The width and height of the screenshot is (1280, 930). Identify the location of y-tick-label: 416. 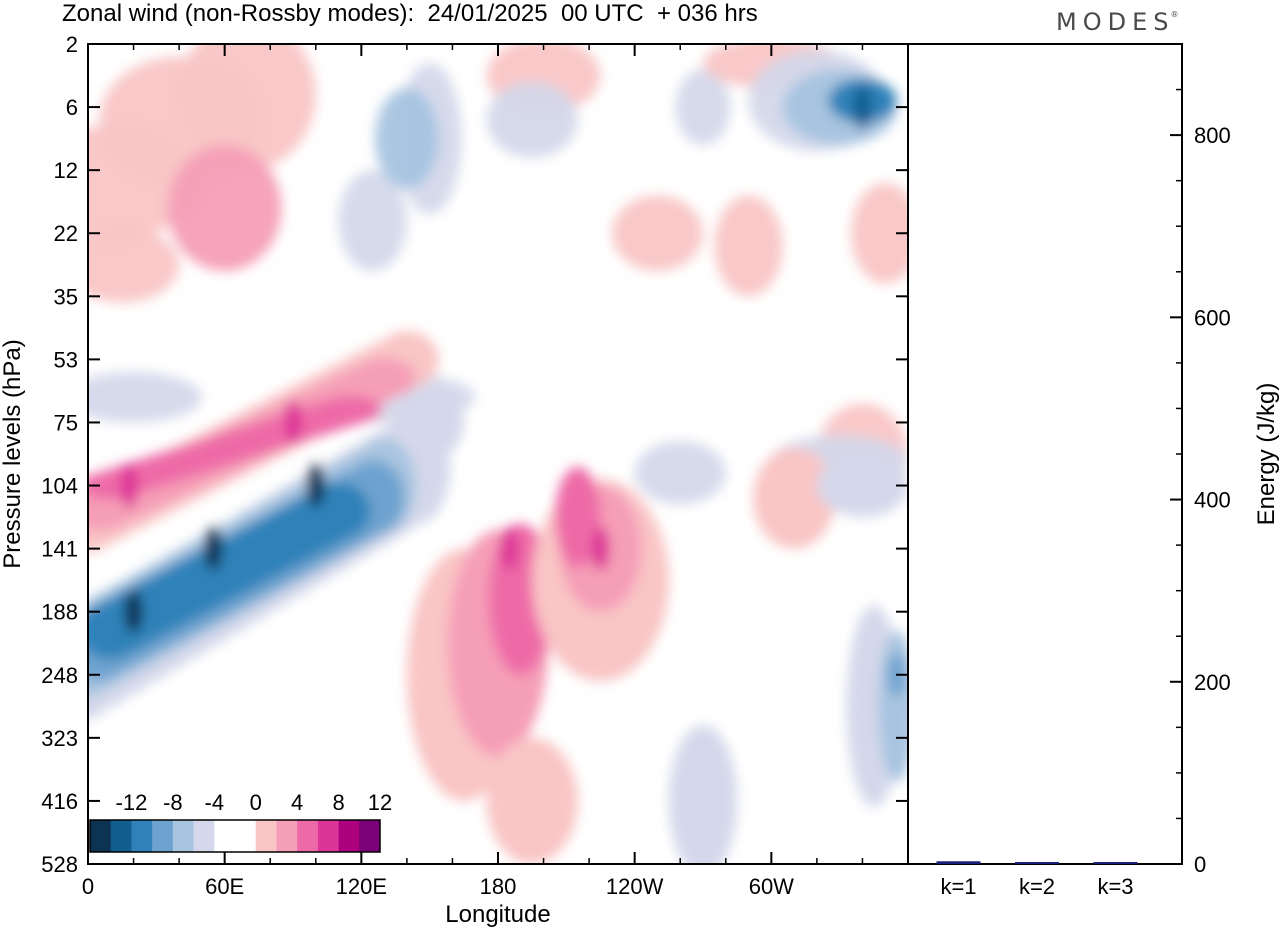
(59, 801).